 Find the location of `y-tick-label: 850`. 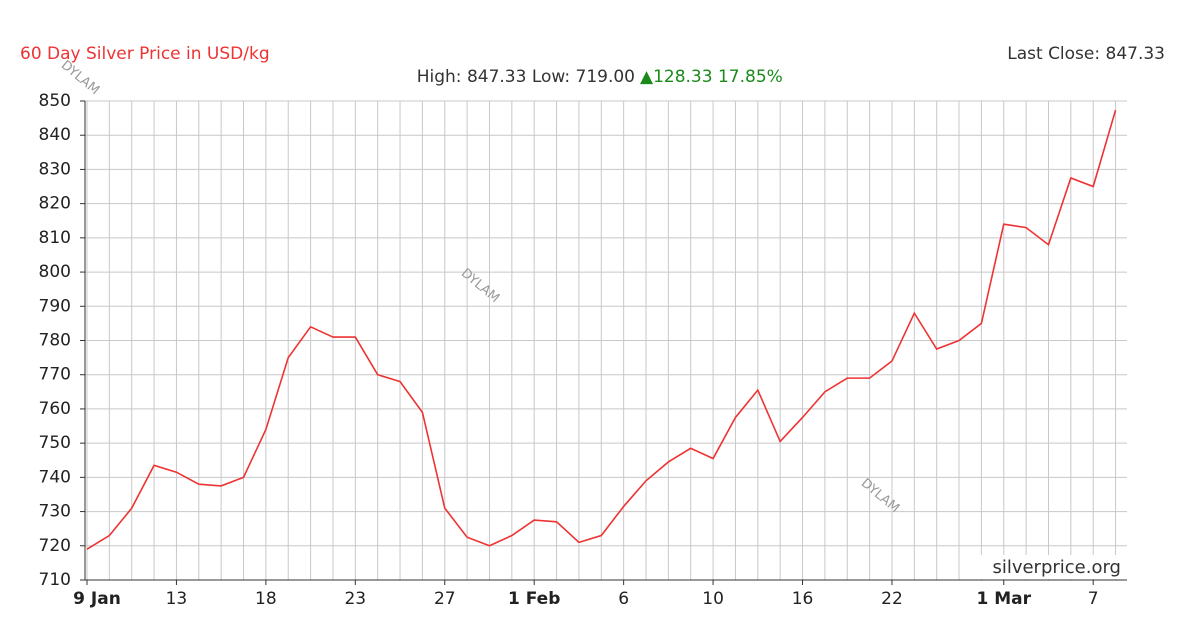

y-tick-label: 850 is located at coordinates (55, 101).